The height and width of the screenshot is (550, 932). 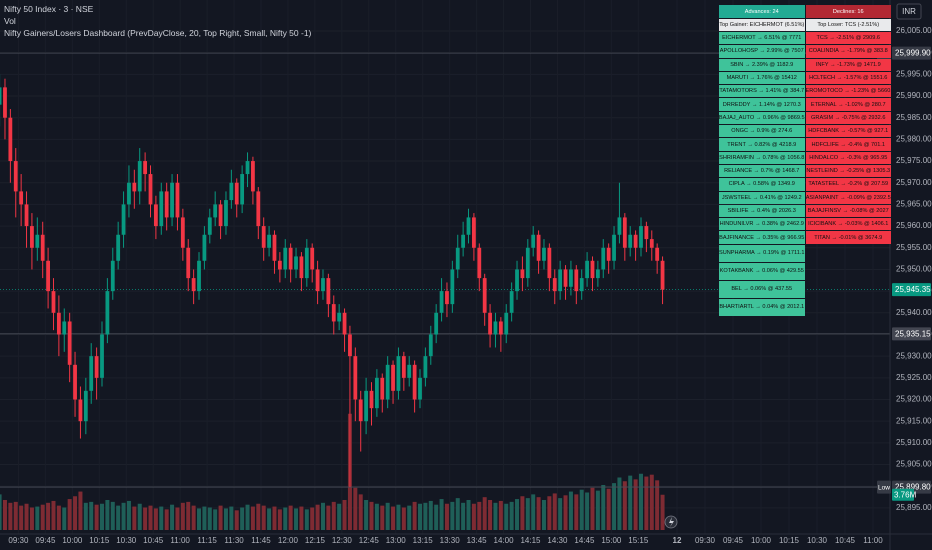 What do you see at coordinates (913, 333) in the screenshot?
I see `price-badge-label: 25,935.15` at bounding box center [913, 333].